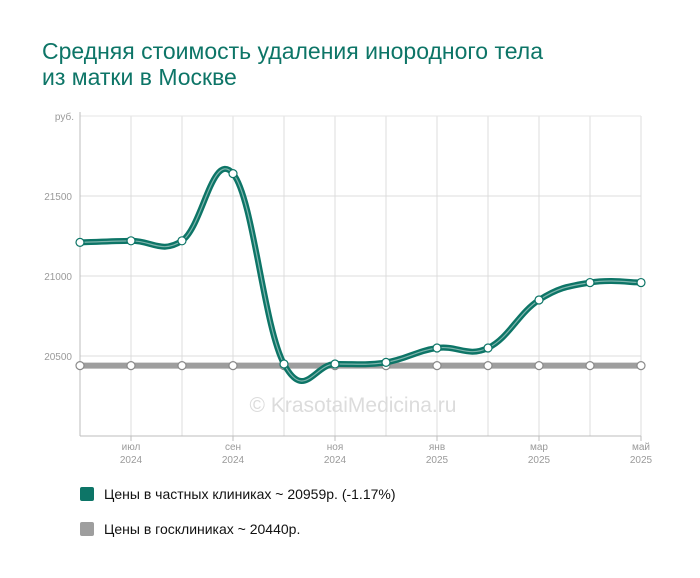 The height and width of the screenshot is (578, 700). I want to click on legend-item-public: Цены в госклиниках ~ 20440р., so click(190, 529).